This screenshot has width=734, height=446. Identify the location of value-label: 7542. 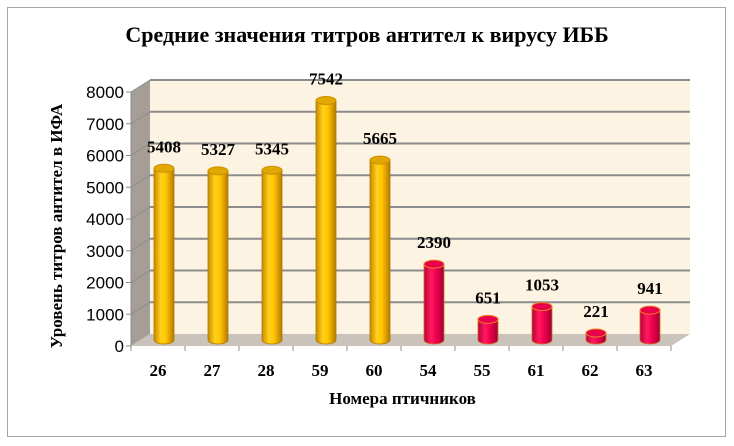
(326, 79).